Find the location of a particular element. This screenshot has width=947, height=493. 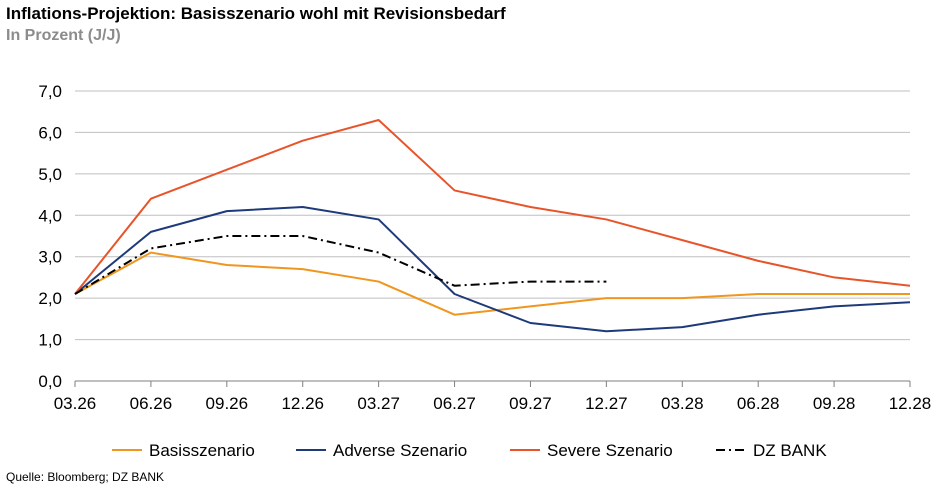

x-tick-label: 12.26 is located at coordinates (302, 403).